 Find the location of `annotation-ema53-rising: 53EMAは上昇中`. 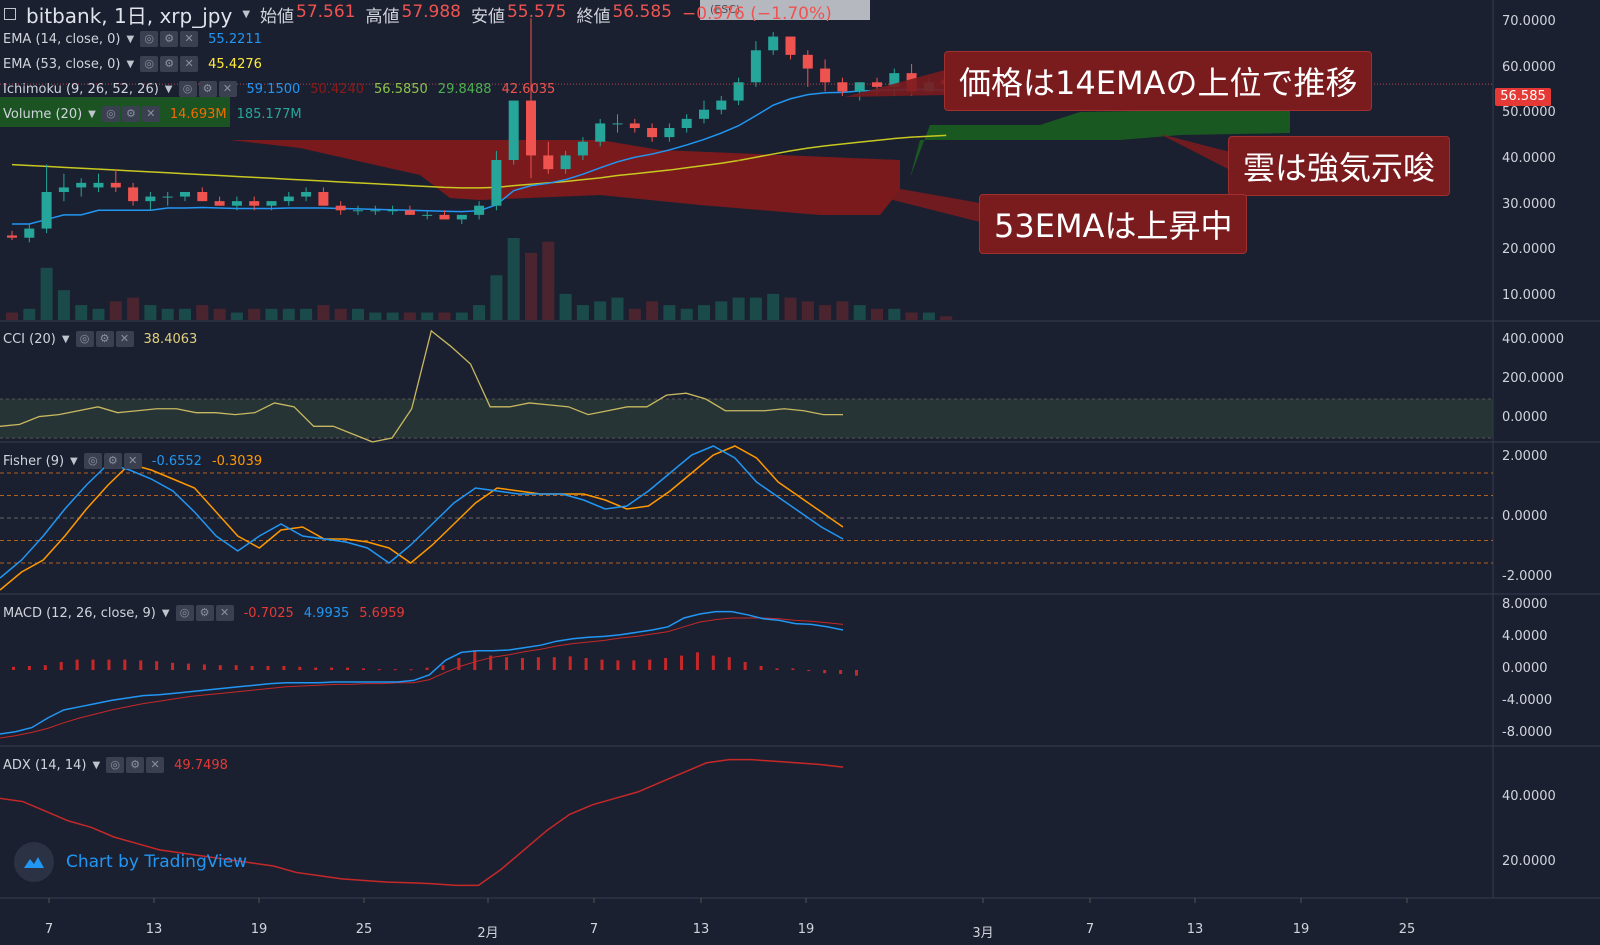

annotation-ema53-rising: 53EMAは上昇中 is located at coordinates (1113, 224).